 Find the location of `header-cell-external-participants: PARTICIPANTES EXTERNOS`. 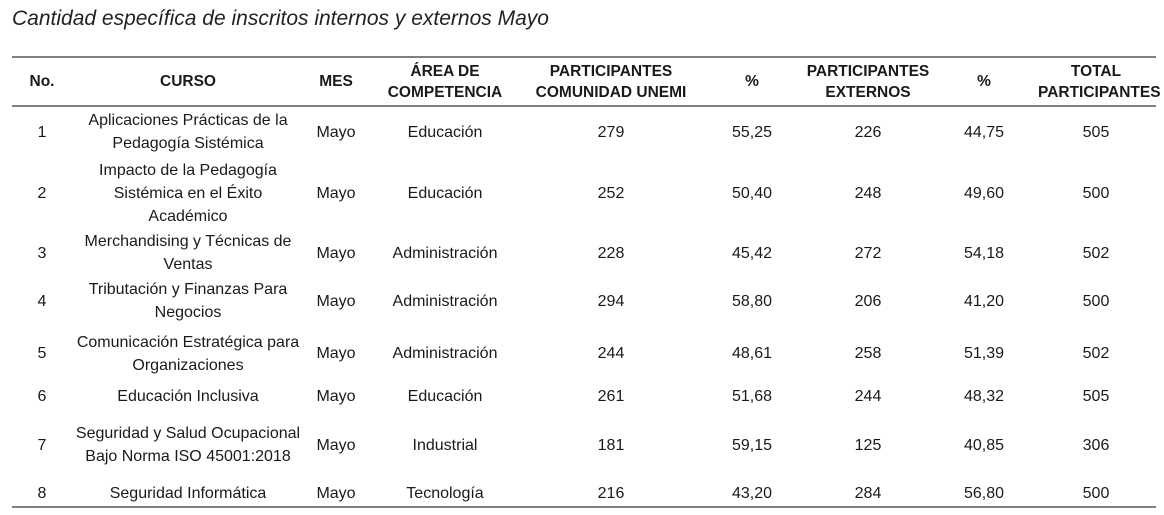

header-cell-external-participants: PARTICIPANTES EXTERNOS is located at coordinates (868, 81).